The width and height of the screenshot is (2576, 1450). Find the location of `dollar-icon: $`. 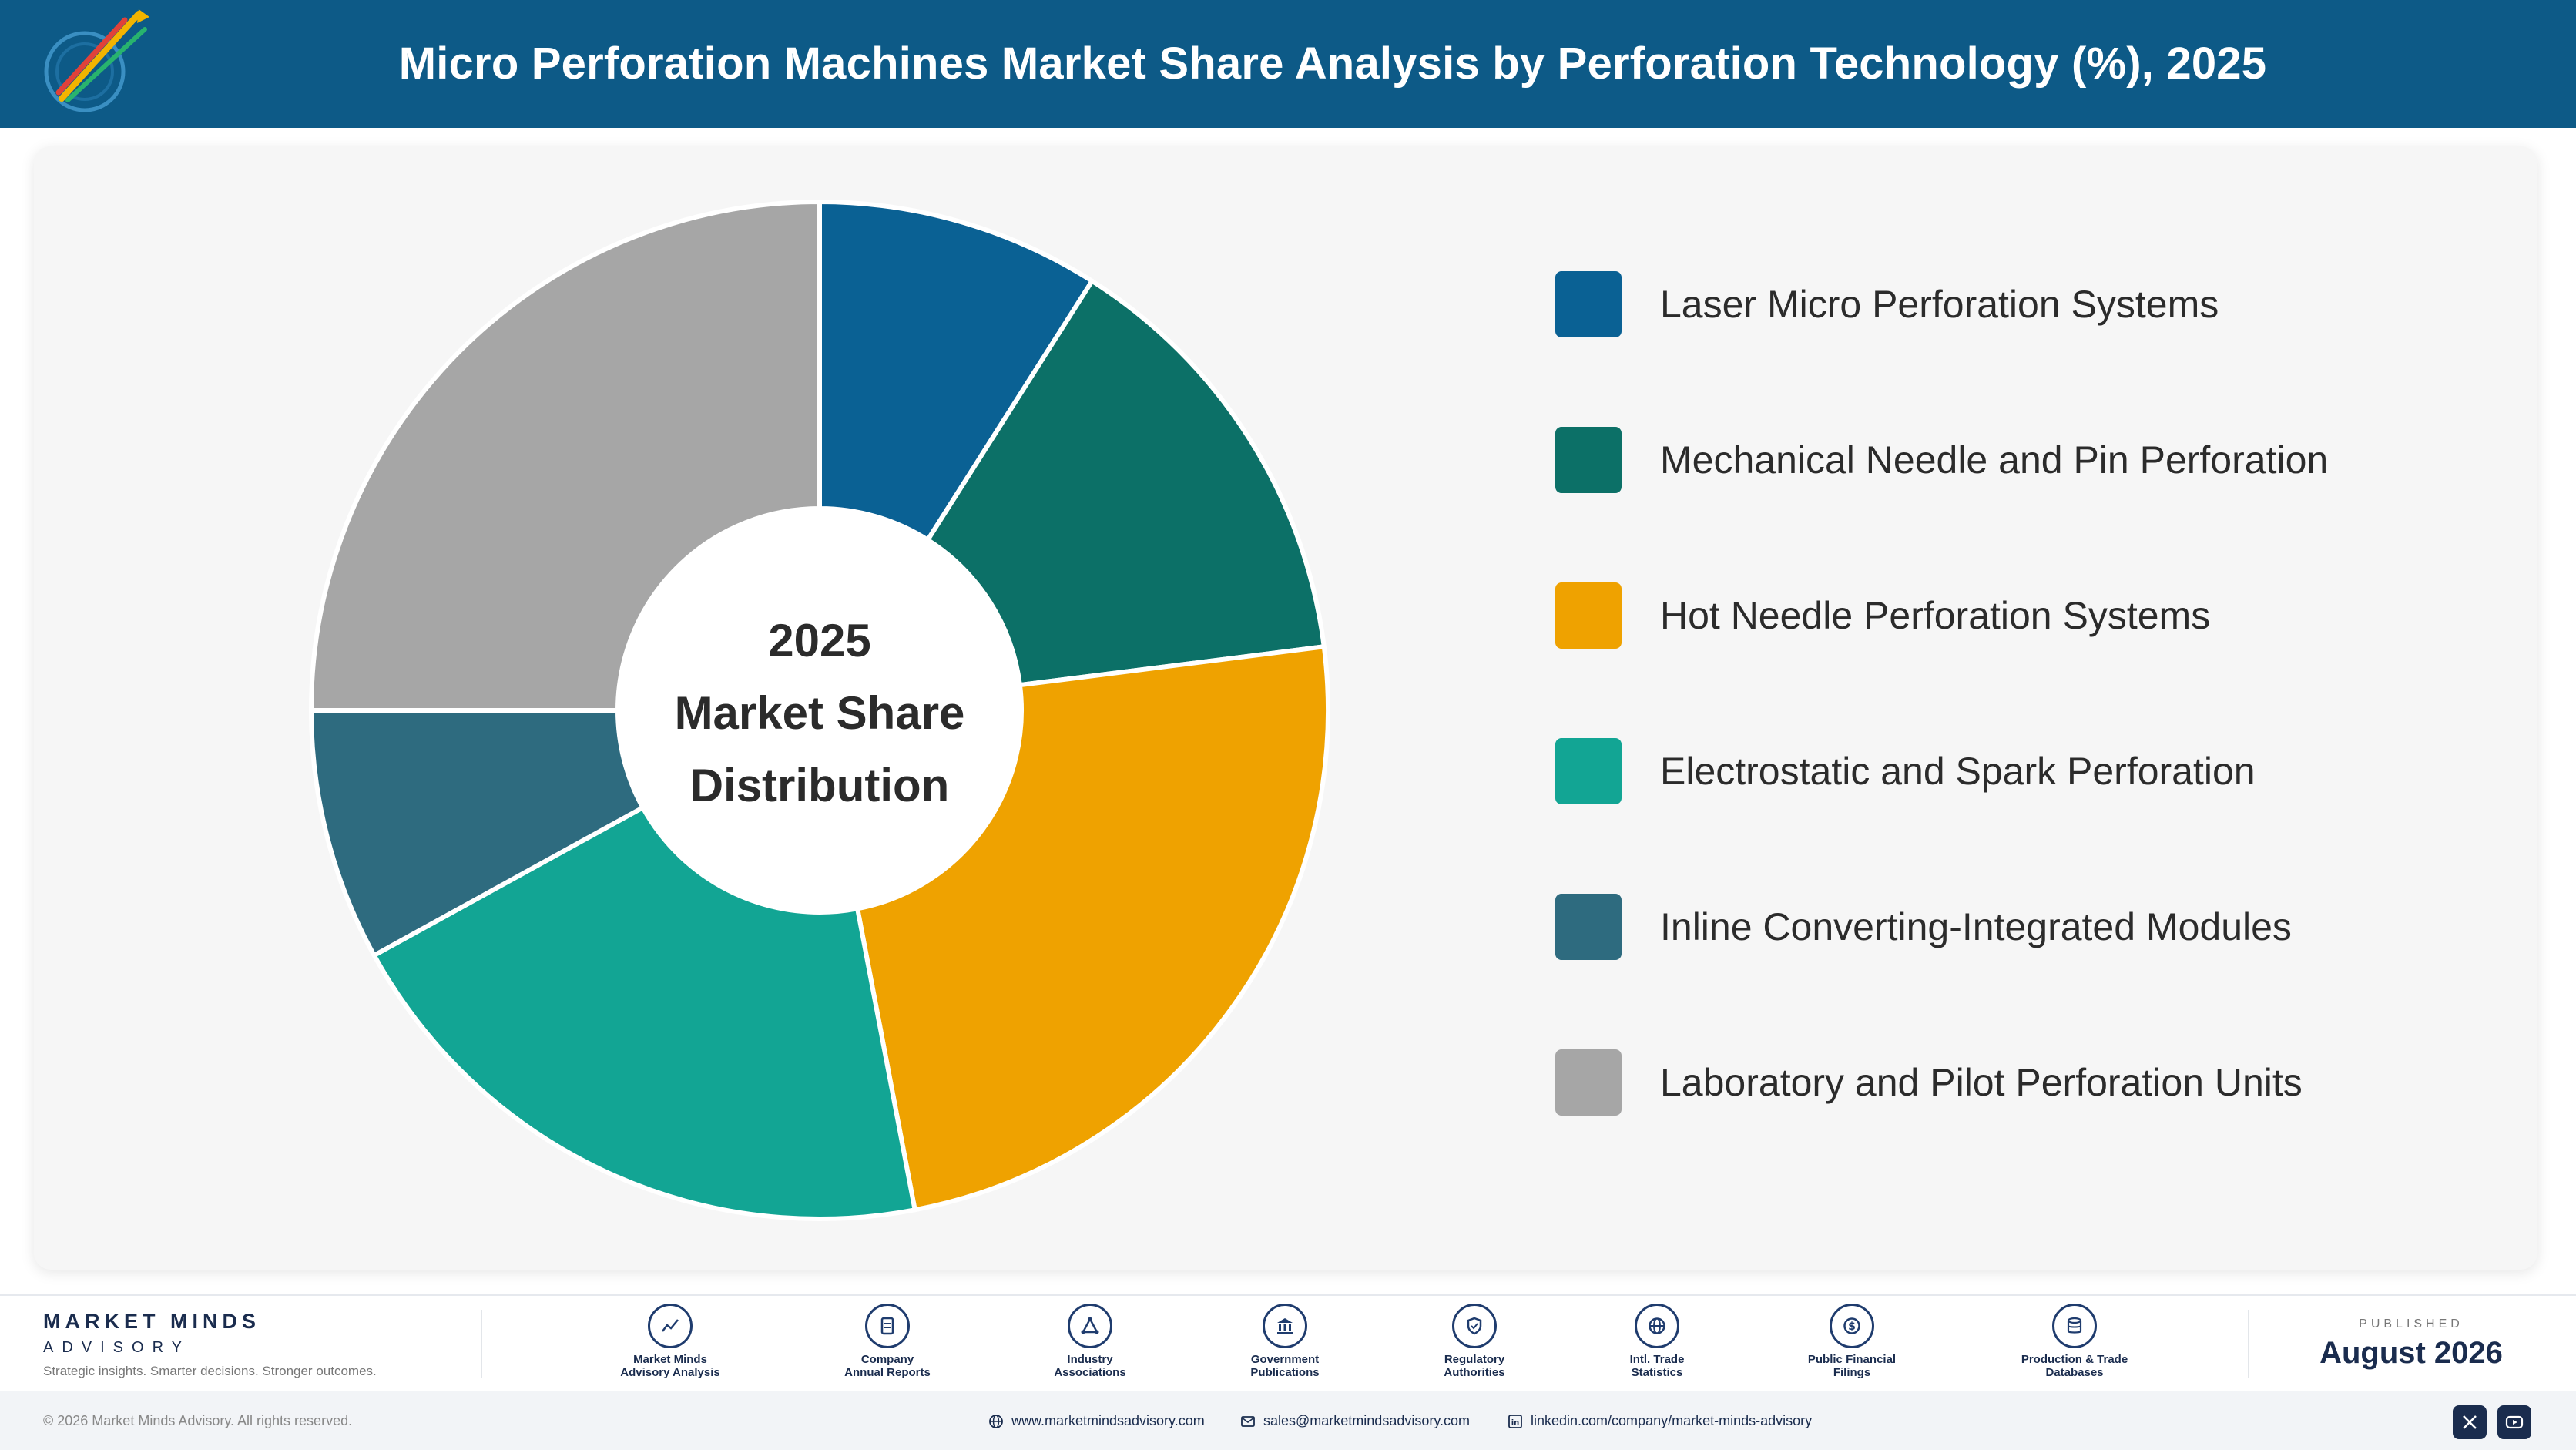

dollar-icon: $ is located at coordinates (1852, 1326).